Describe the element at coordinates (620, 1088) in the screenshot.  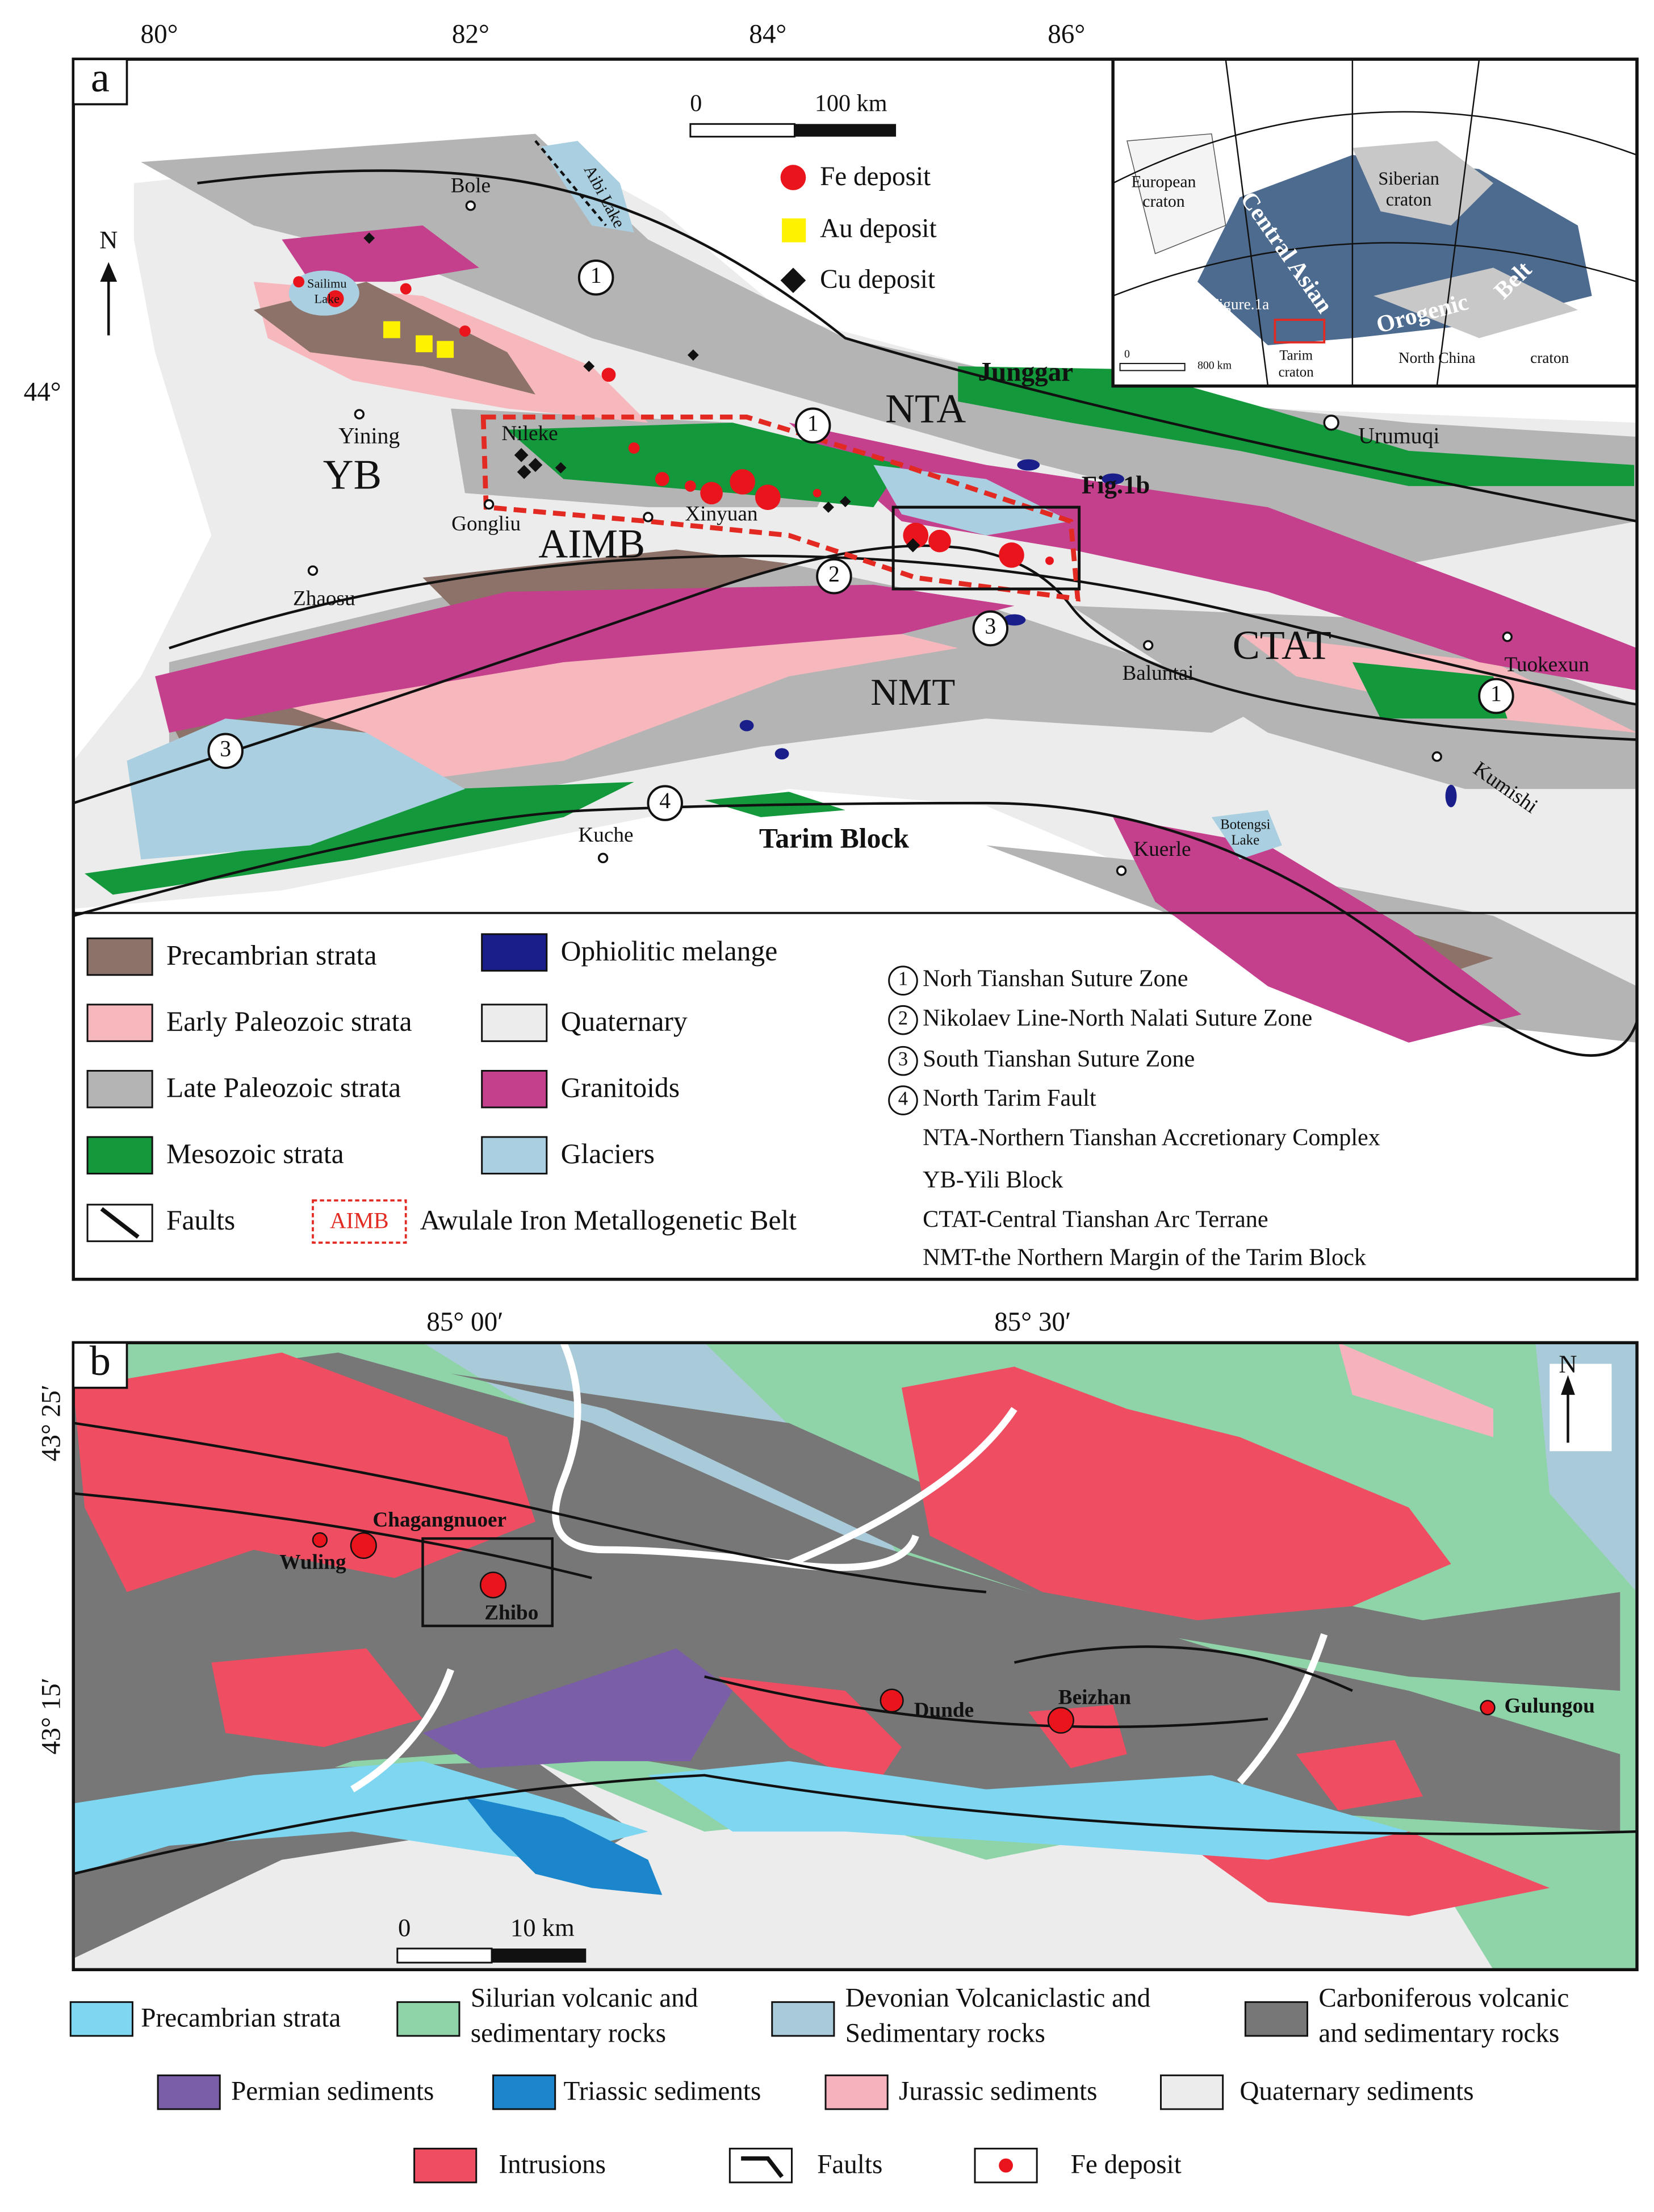
I see `legend: Granitoids` at that location.